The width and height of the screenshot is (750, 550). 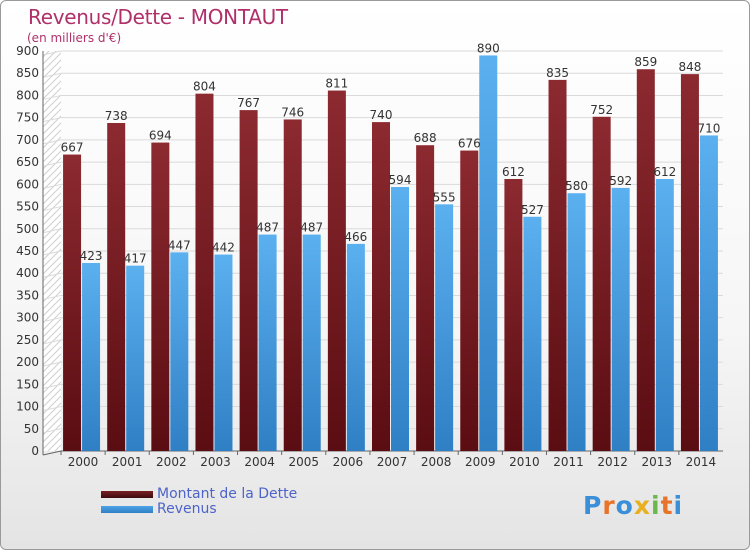 What do you see at coordinates (204, 272) in the screenshot?
I see `bar-dette-2003` at bounding box center [204, 272].